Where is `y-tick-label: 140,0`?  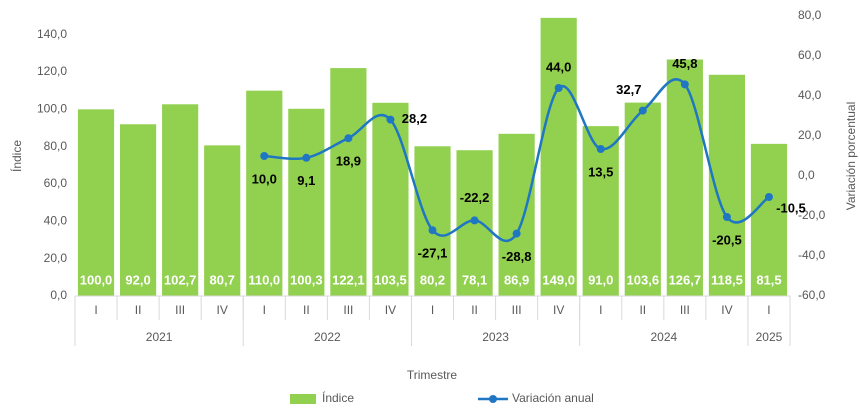 y-tick-label: 140,0 is located at coordinates (52, 34).